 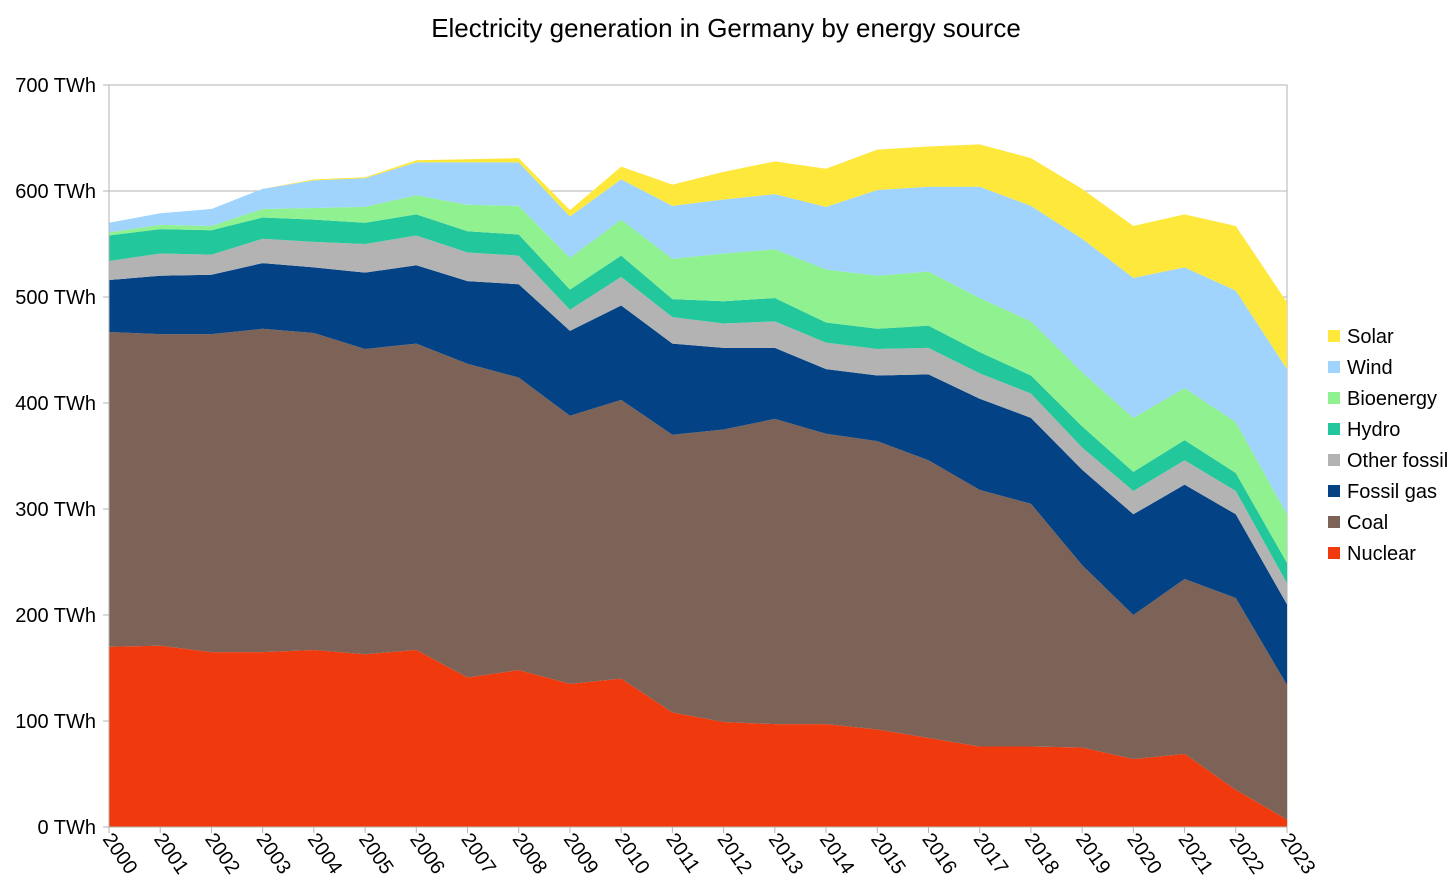 I want to click on x-tick-label: 2011, so click(x=682, y=853).